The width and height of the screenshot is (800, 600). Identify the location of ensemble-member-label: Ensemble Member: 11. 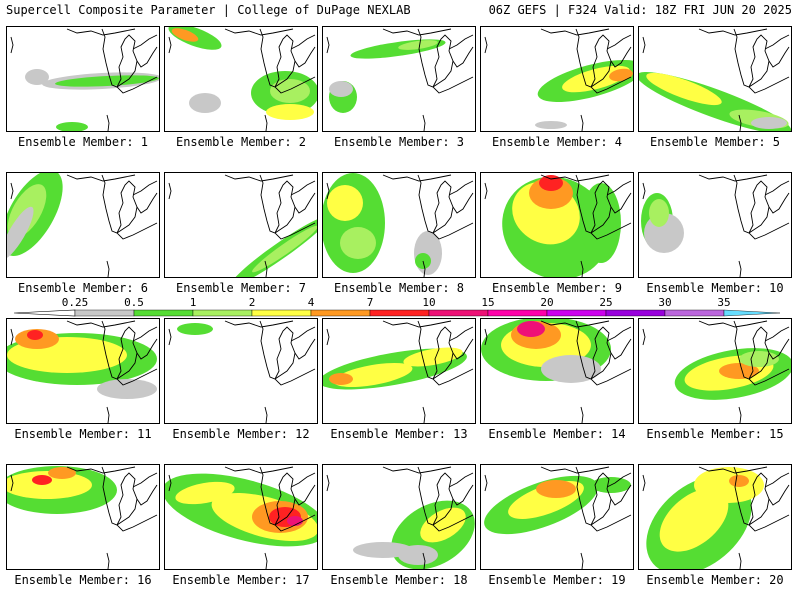
(83, 434).